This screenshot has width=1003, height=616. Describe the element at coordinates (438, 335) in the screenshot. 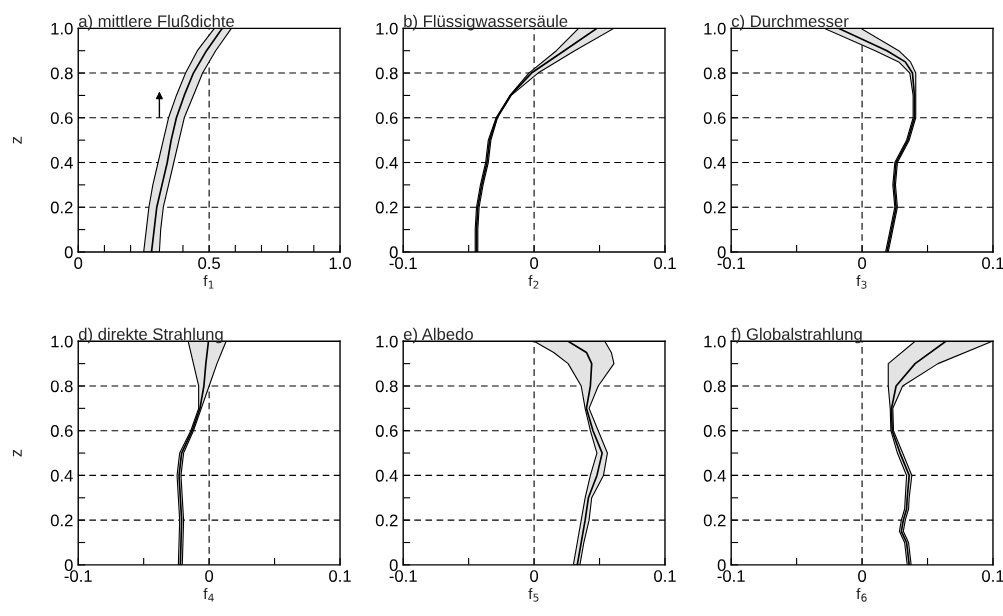

I see `chart-title: e) Albedo` at that location.